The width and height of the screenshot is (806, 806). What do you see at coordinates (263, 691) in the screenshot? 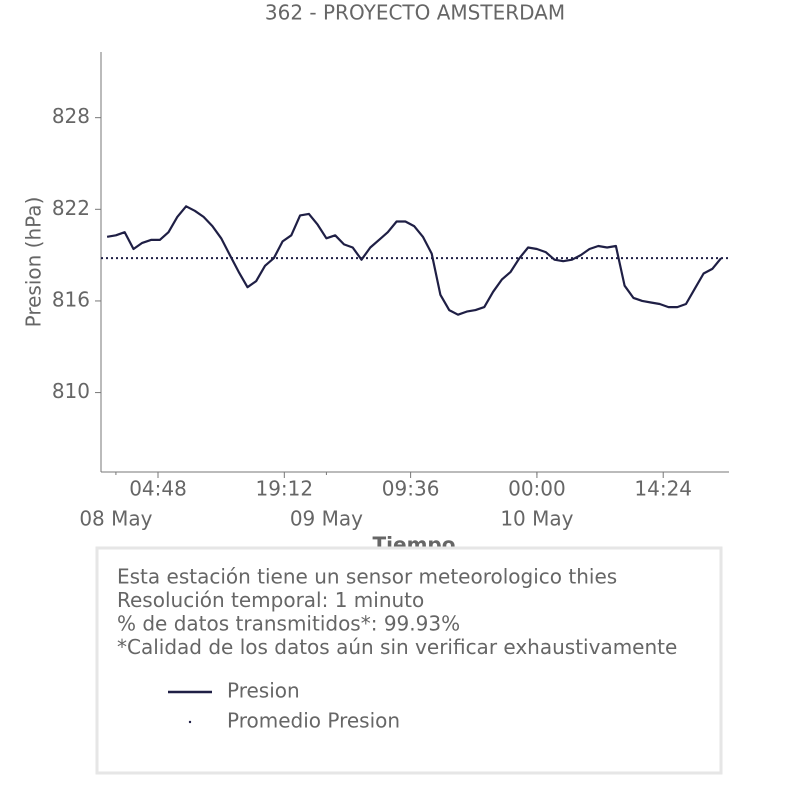
I see `legend-label: Presion` at bounding box center [263, 691].